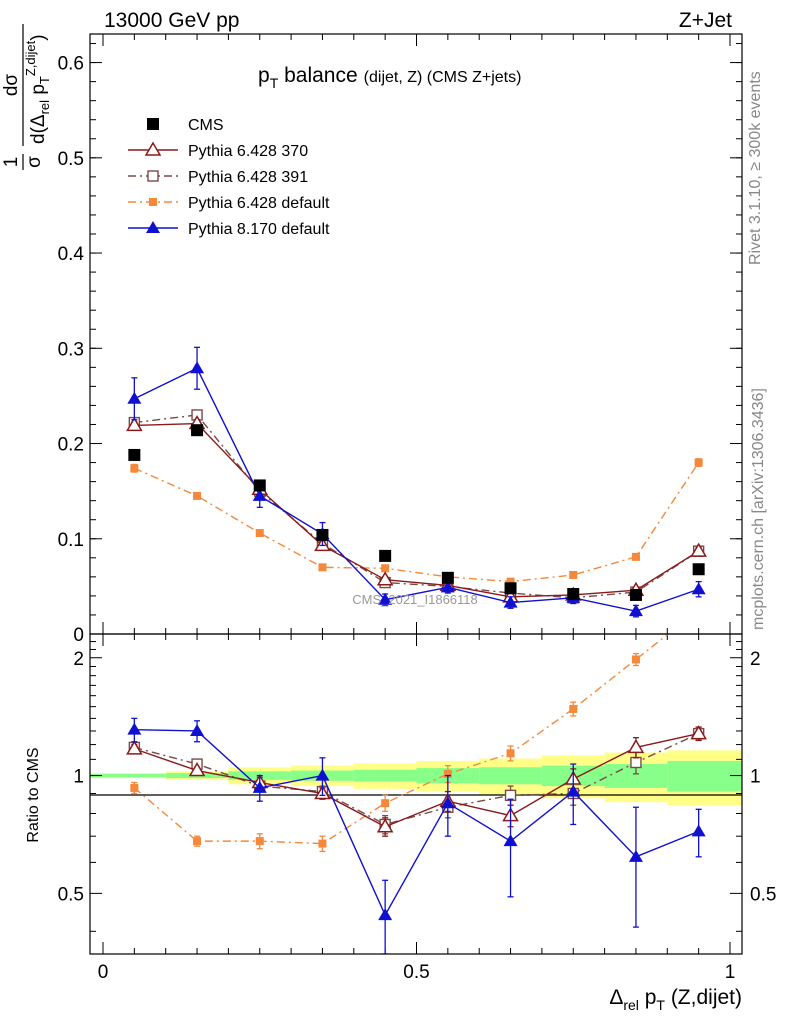  What do you see at coordinates (443, 77) in the screenshot?
I see `plot-title-small: (dijet, Z) (CMS Z+jets)` at bounding box center [443, 77].